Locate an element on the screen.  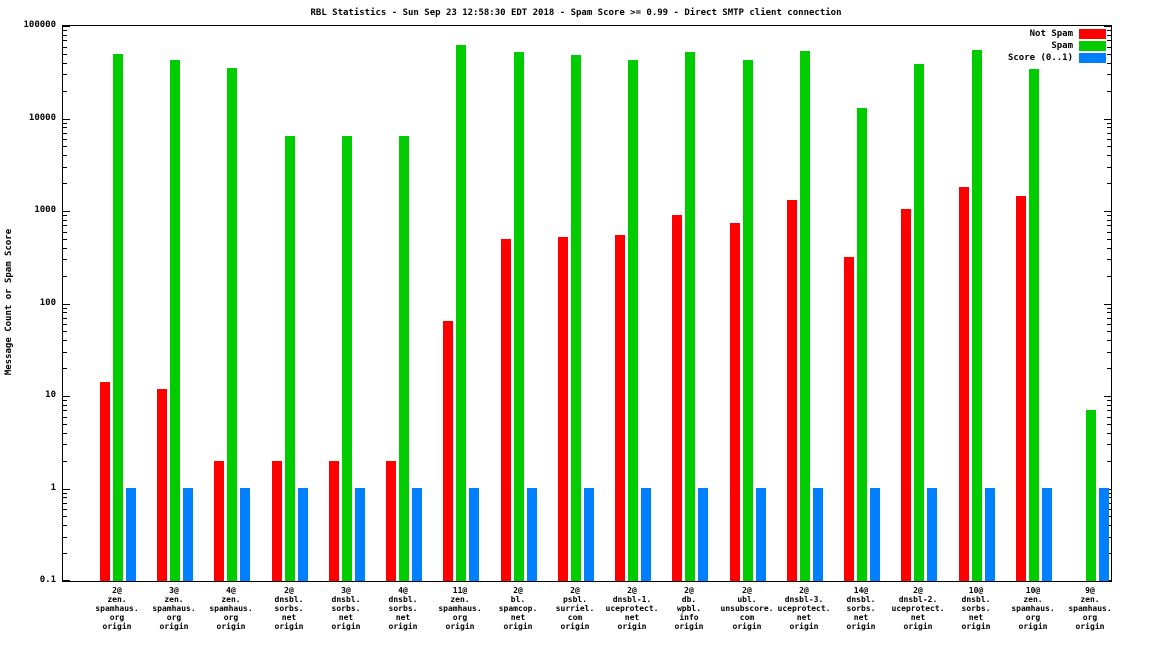
x-category-label-line: dnsbl. is located at coordinates (346, 599).